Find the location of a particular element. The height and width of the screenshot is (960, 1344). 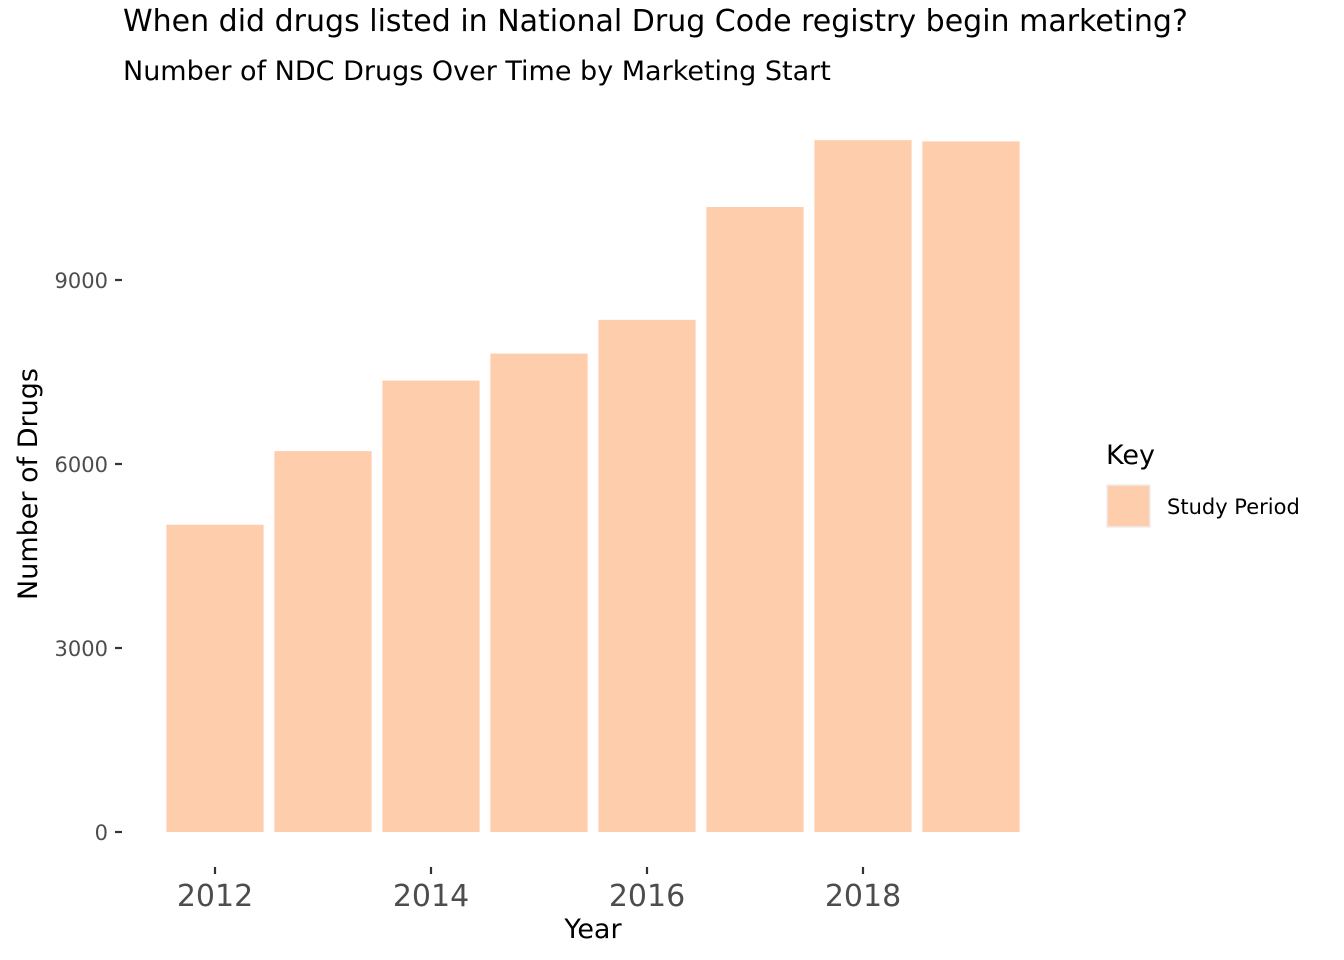

x-tick-label-2014: 2014 is located at coordinates (431, 896).